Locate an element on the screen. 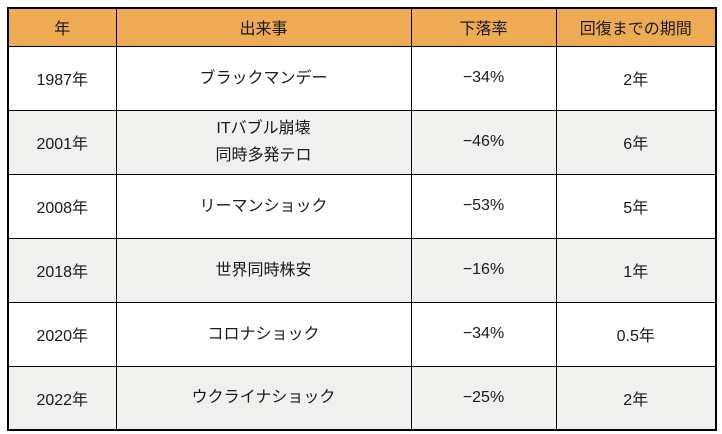  cell-year: 2018年 is located at coordinates (62, 270).